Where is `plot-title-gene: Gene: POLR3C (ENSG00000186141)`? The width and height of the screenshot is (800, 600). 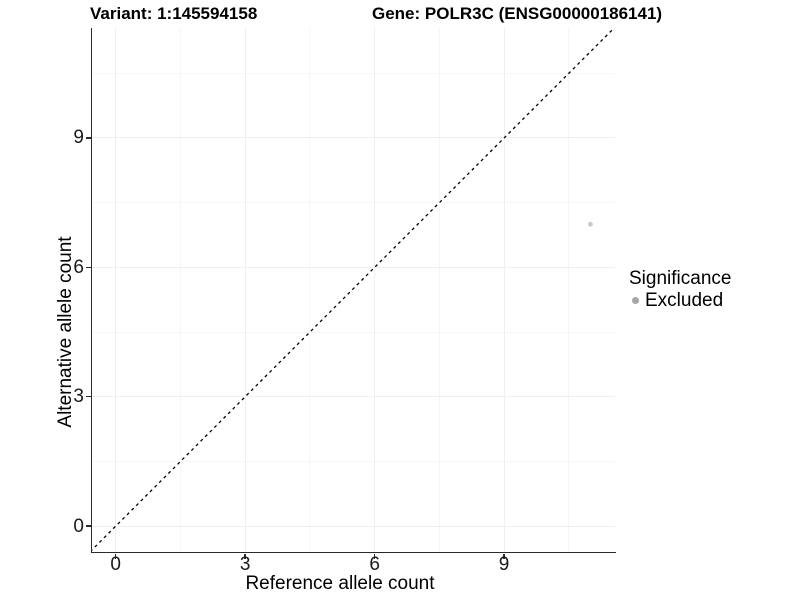
plot-title-gene: Gene: POLR3C (ENSG00000186141) is located at coordinates (517, 13).